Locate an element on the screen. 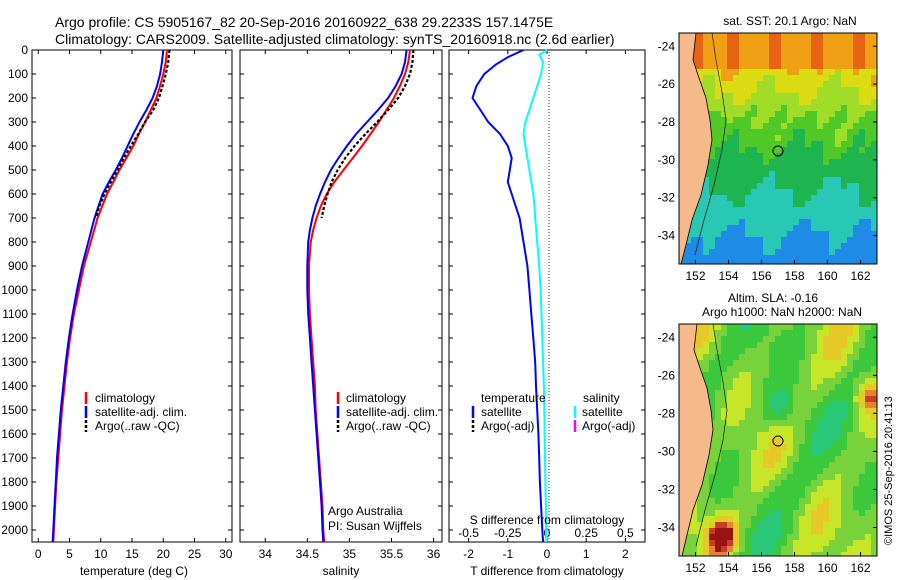  legend-t-argo-label: Argo(-adj) is located at coordinates (507, 426).